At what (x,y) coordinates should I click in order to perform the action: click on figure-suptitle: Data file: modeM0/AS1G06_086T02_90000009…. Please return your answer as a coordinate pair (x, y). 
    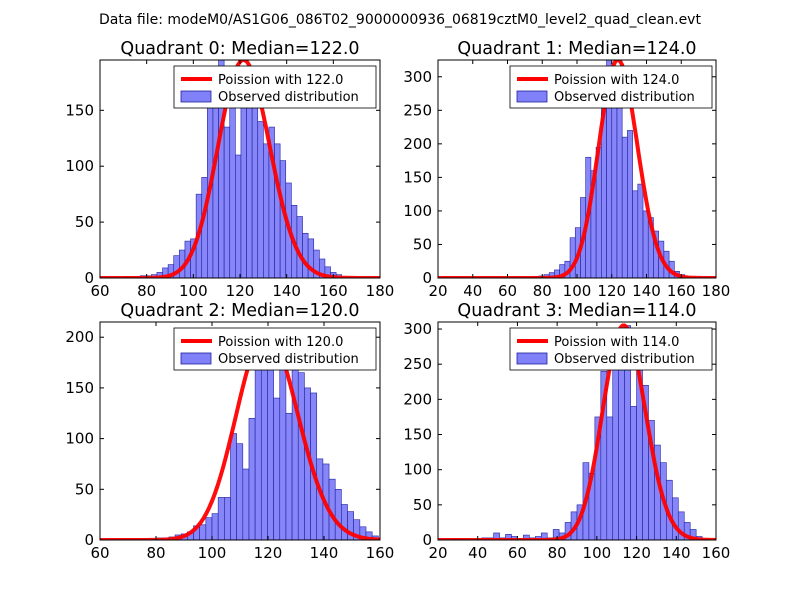
    Looking at the image, I should click on (400, 20).